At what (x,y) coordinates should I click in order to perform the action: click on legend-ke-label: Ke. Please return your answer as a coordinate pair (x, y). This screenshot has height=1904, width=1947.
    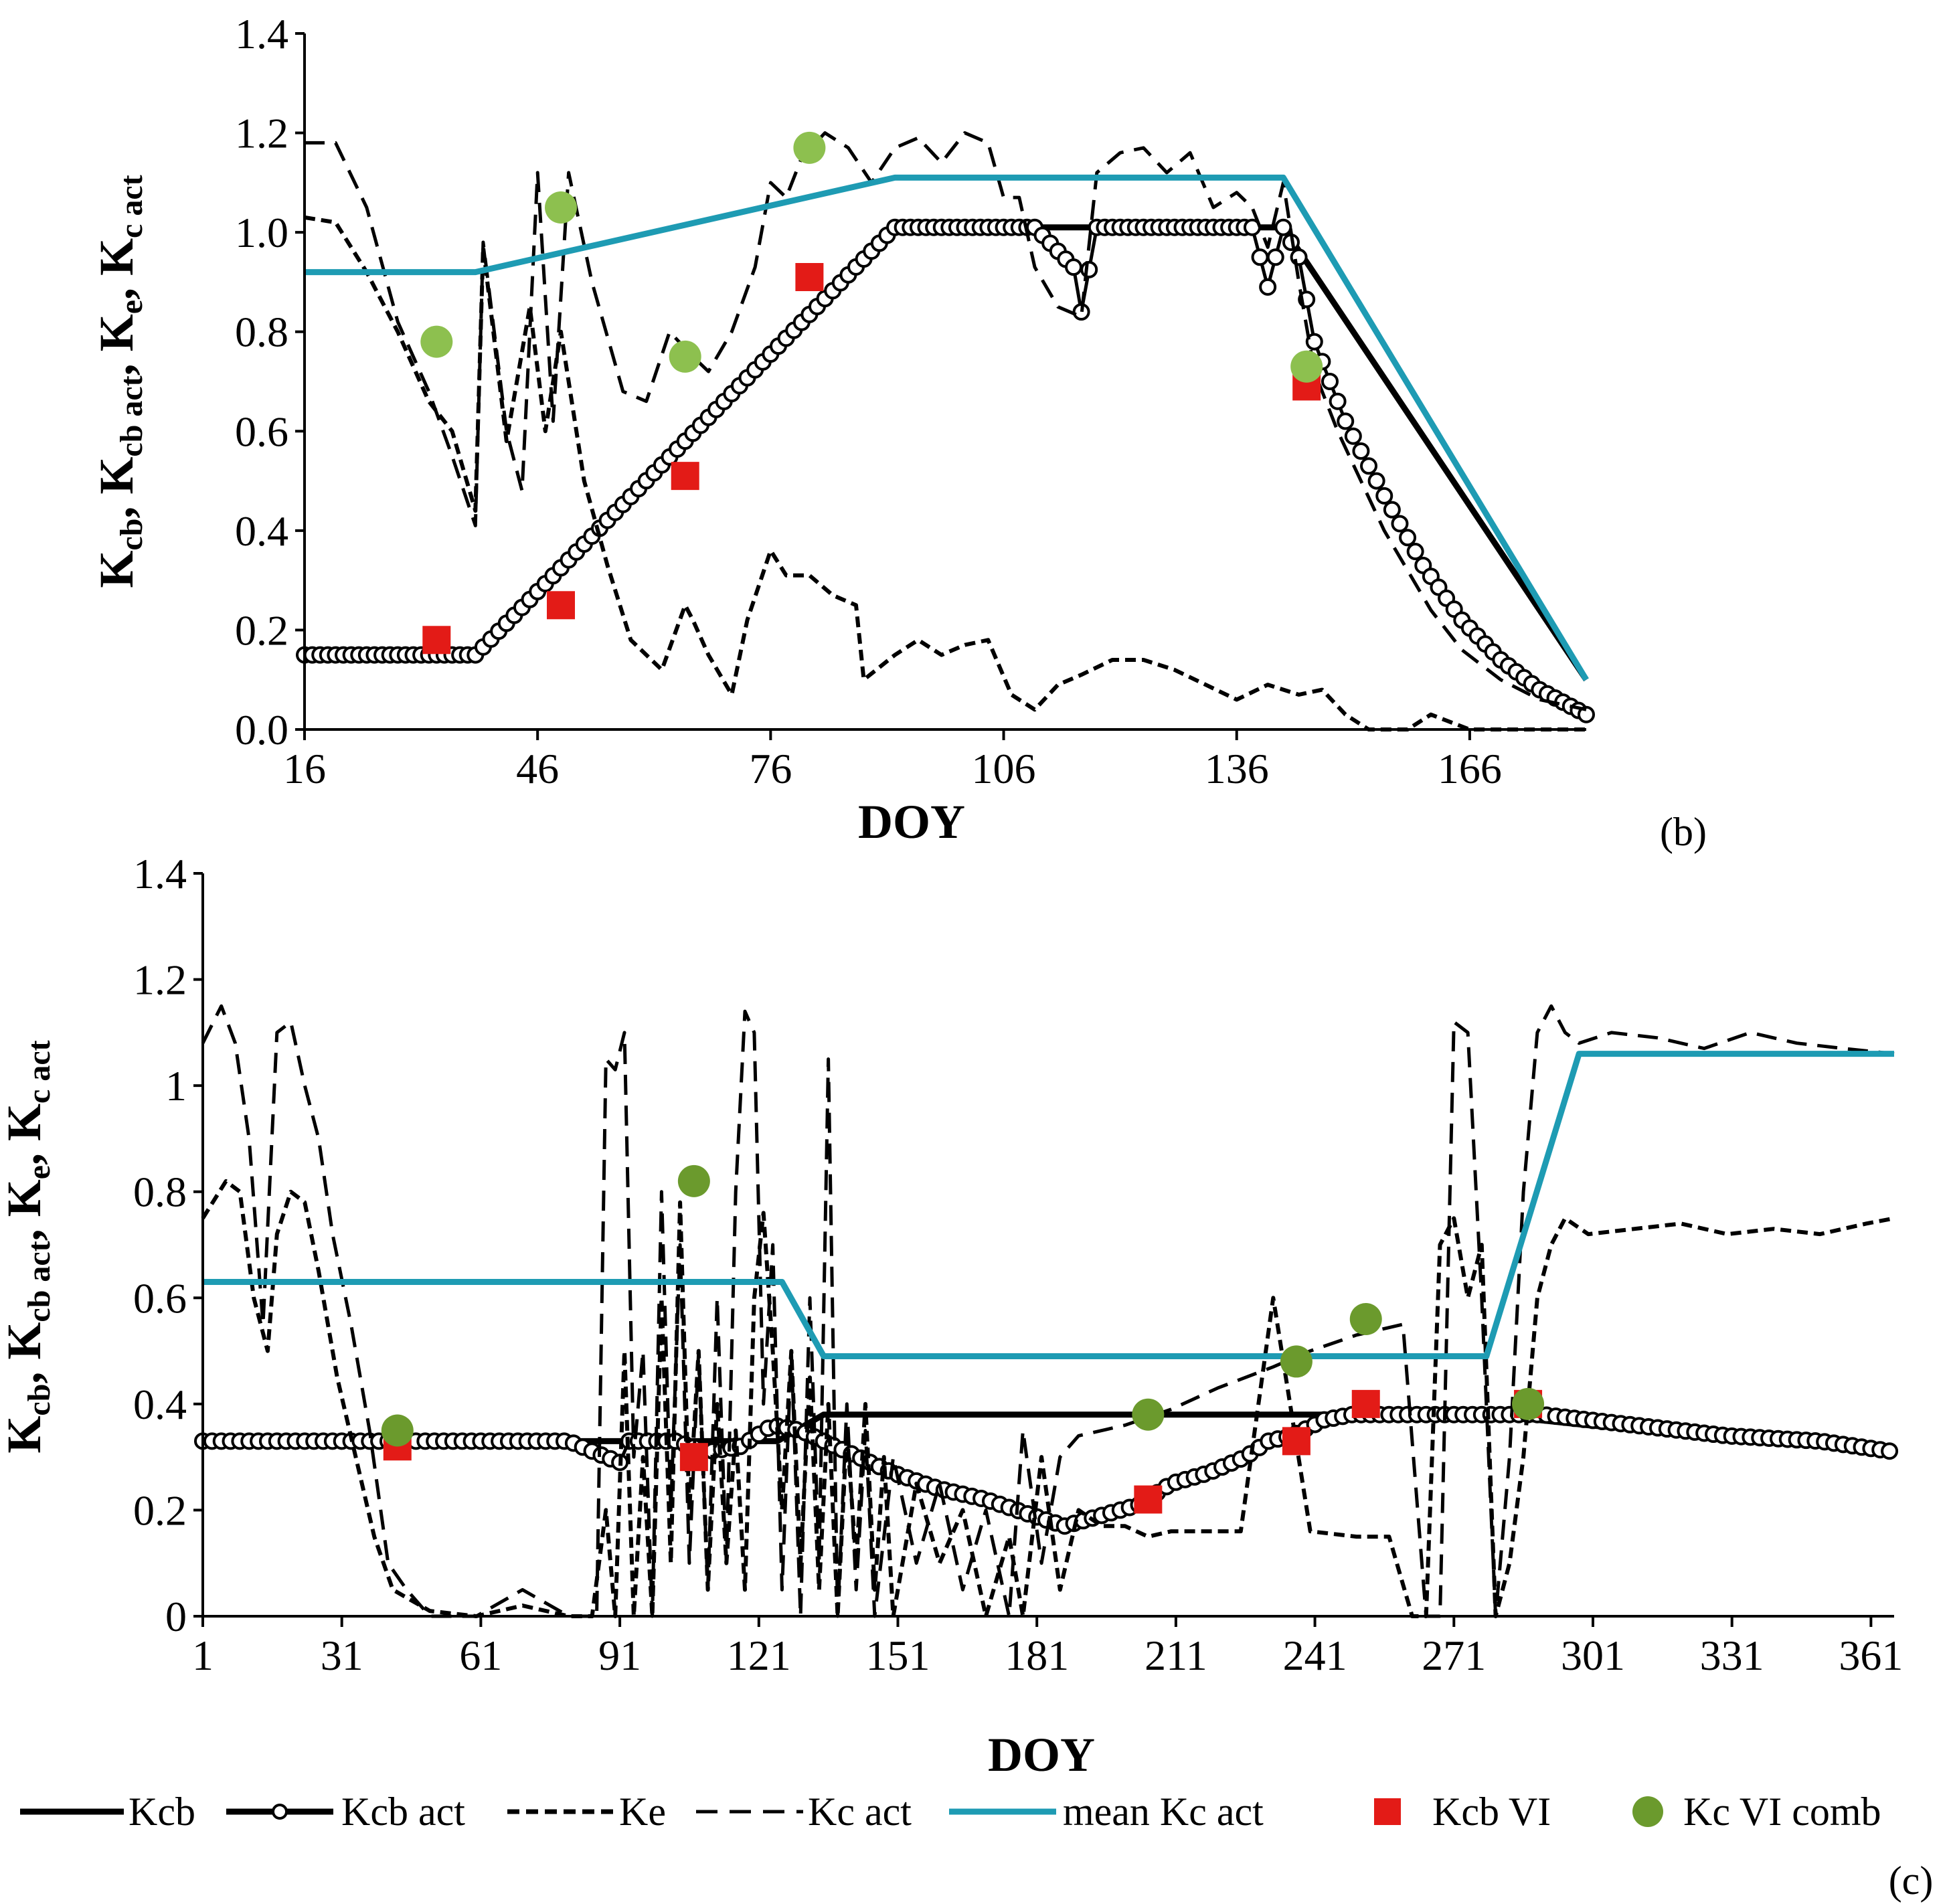
    Looking at the image, I should click on (642, 1812).